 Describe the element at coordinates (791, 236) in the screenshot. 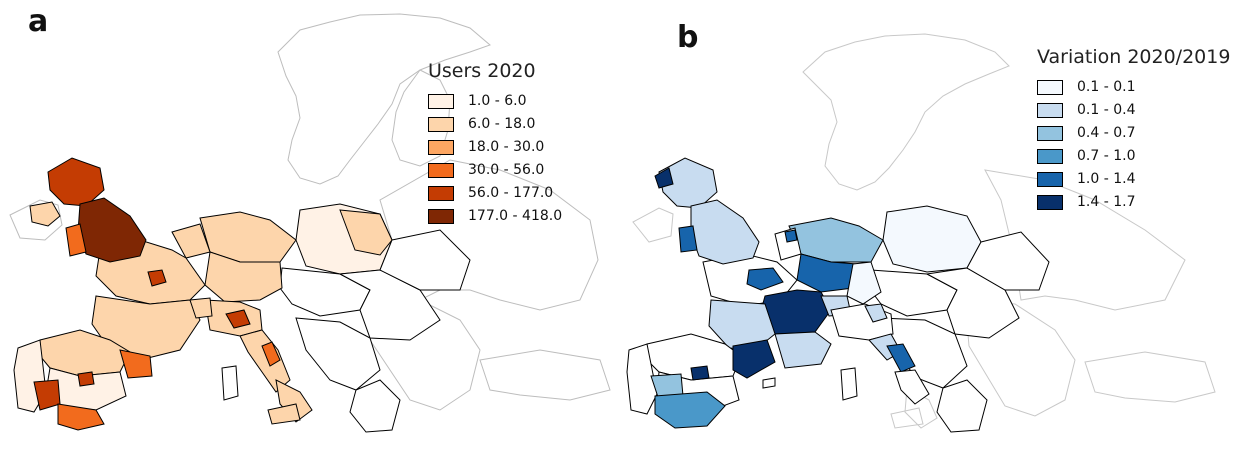

I see `region-netherlands-city` at that location.